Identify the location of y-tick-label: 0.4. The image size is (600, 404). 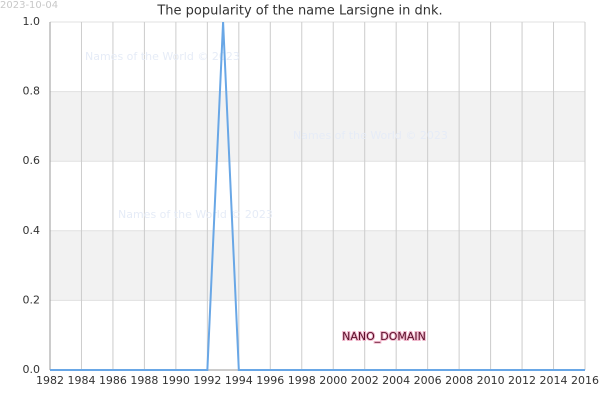
(32, 230).